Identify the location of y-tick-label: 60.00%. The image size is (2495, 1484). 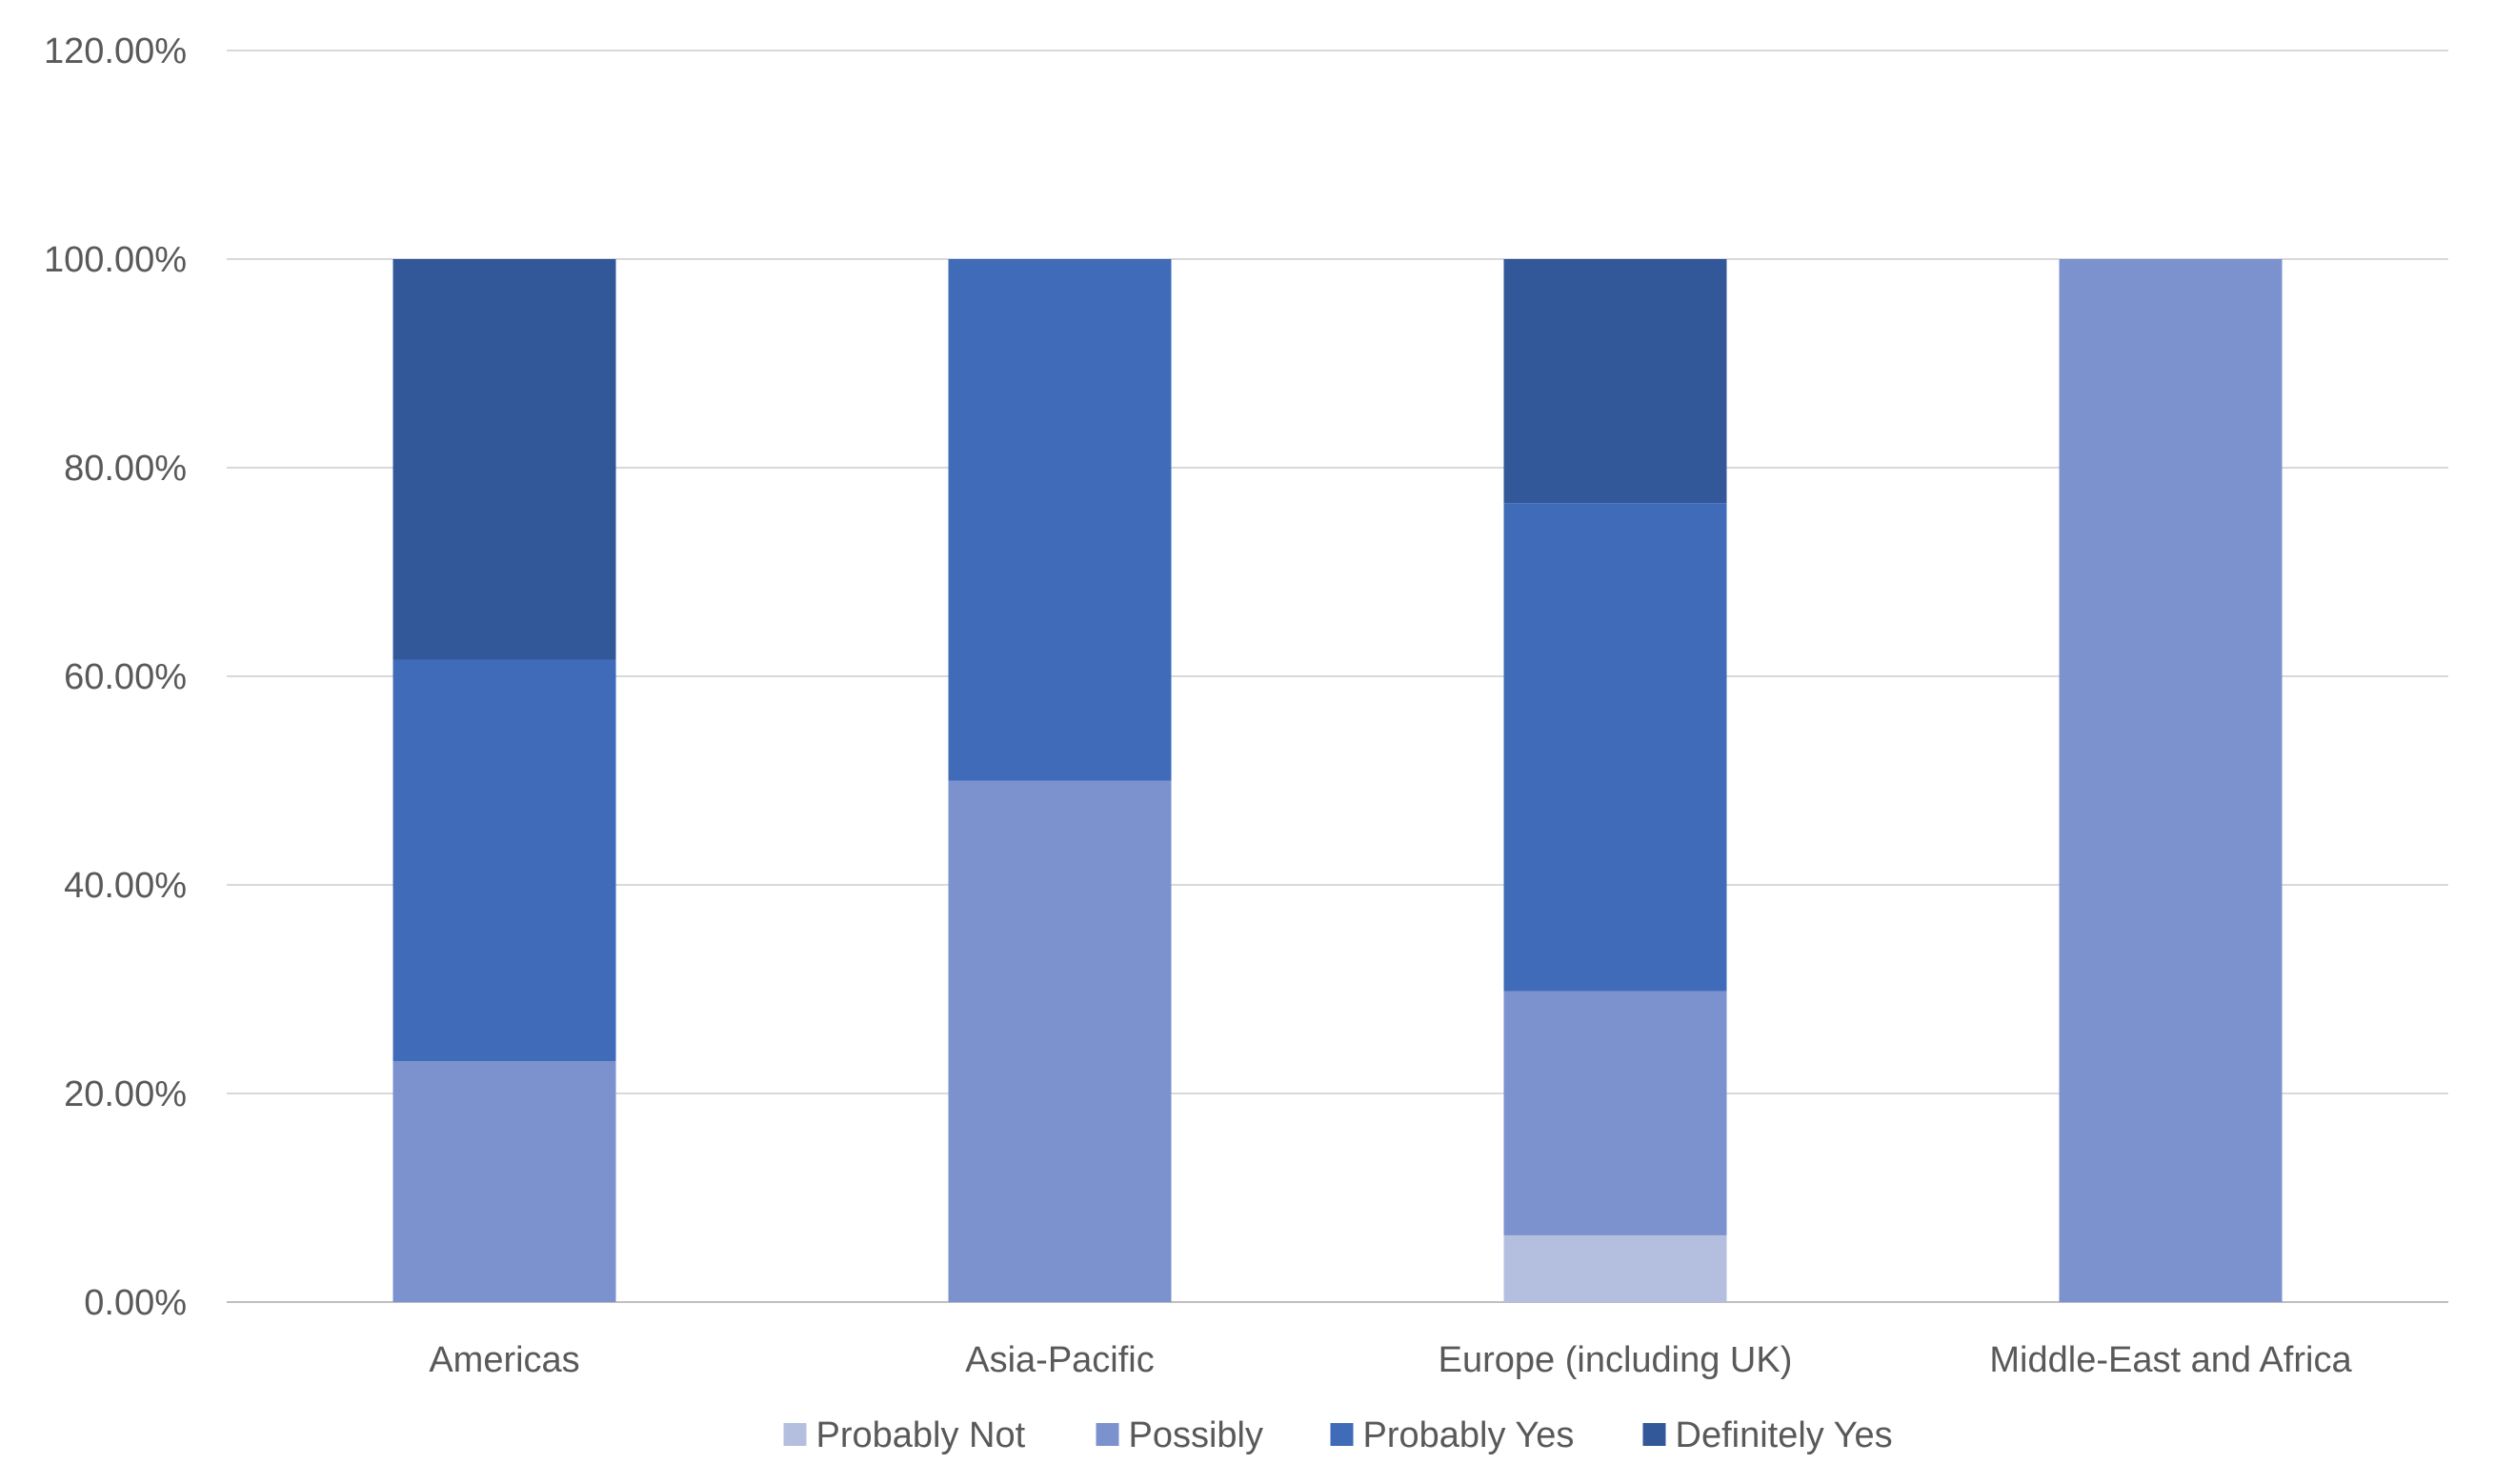
(125, 677).